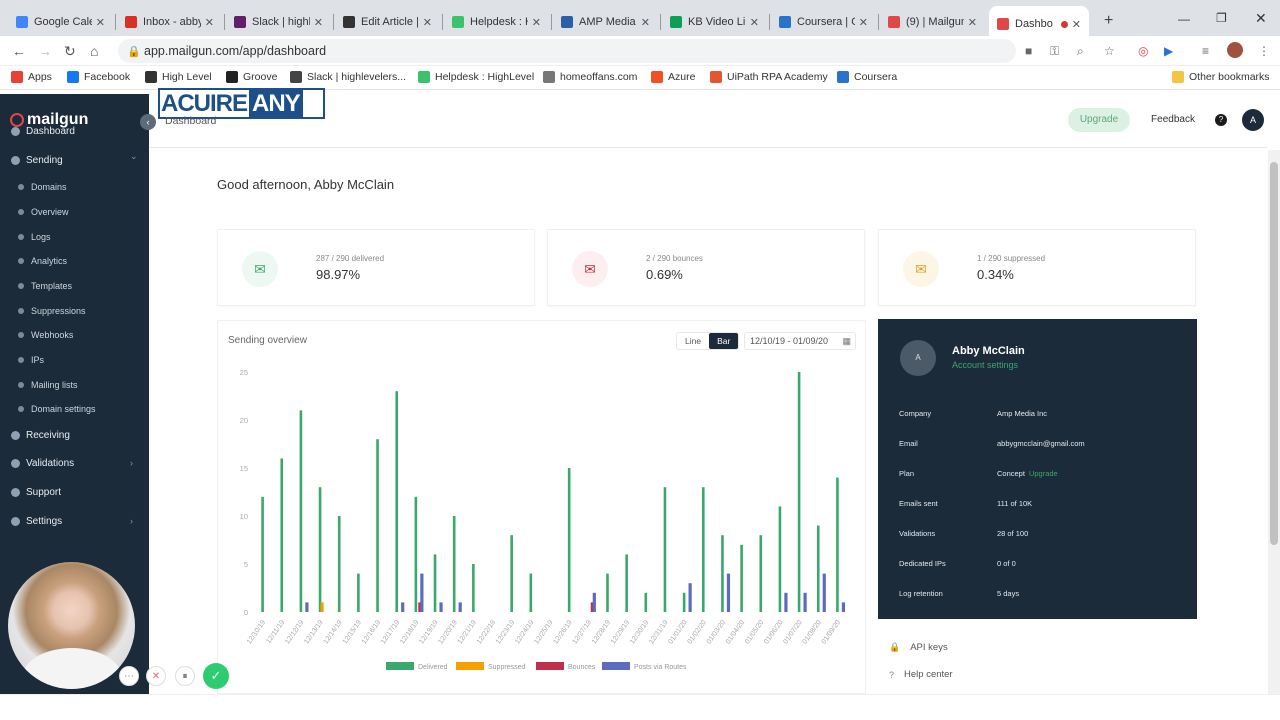  Describe the element at coordinates (567, 51) in the screenshot. I see `url-field: 🔒 app.mailgun.com/app/dashboard` at that location.